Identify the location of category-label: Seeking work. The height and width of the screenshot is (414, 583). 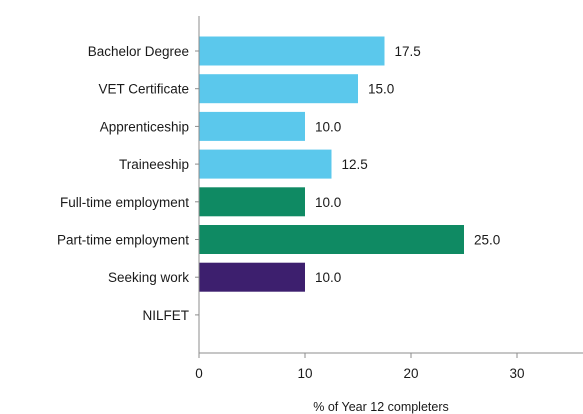
(148, 277).